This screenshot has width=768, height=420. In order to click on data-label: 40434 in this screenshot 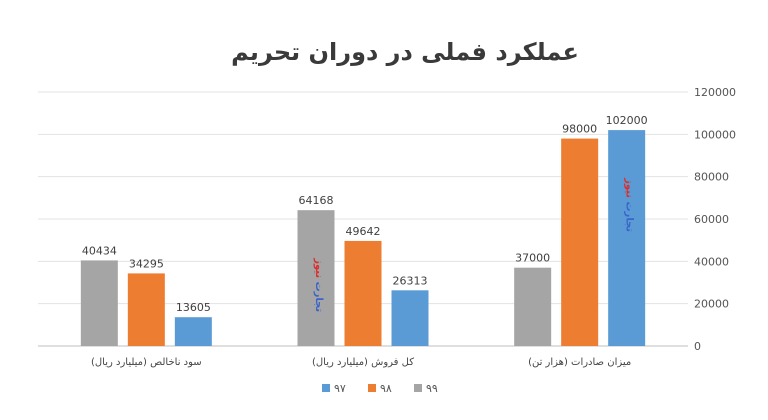, I will do `click(99, 250)`.